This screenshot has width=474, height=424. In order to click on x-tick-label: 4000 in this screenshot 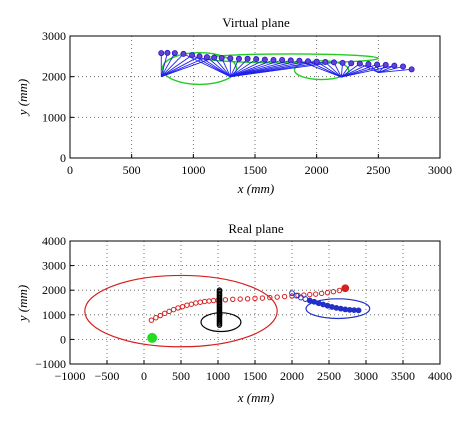, I will do `click(440, 376)`.